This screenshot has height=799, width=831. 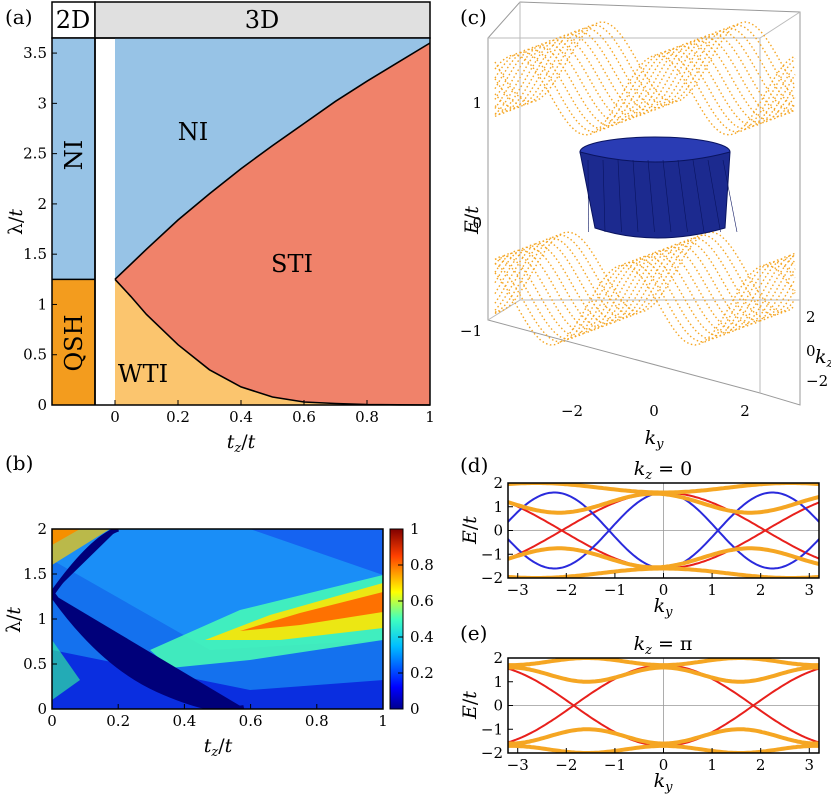 I want to click on label-ni-2d: NI, so click(x=74, y=155).